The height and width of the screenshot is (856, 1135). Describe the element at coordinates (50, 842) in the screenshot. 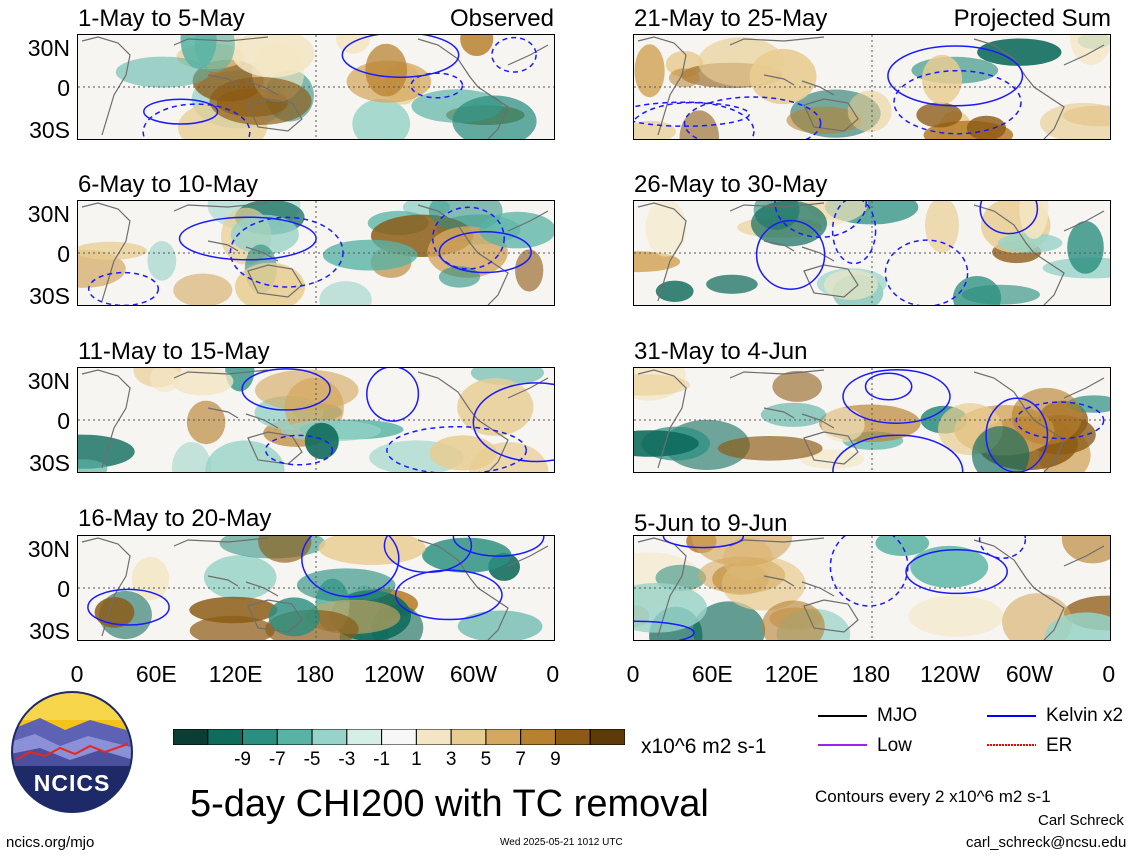

I see `site-url: ncics.org/mjo` at that location.